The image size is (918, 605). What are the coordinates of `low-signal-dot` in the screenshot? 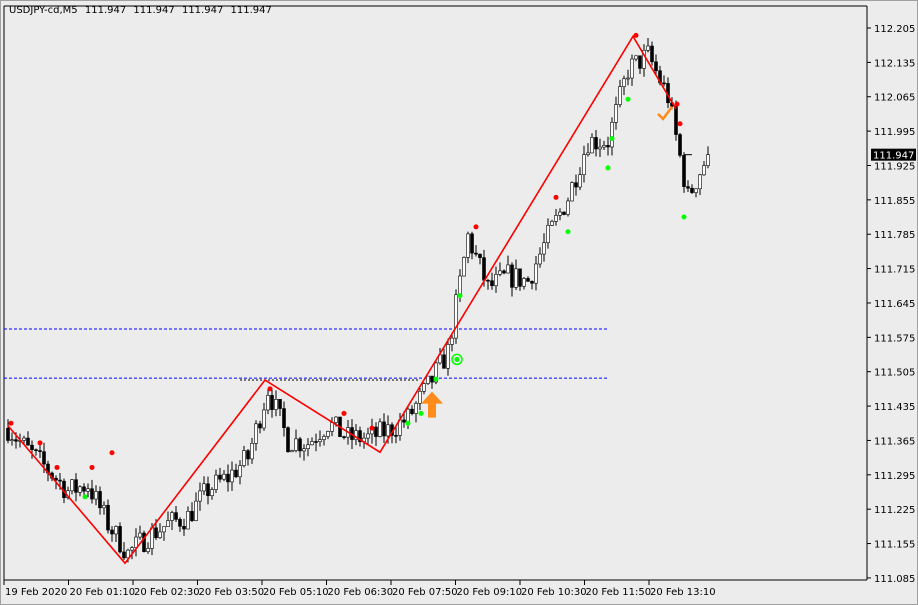 It's located at (436, 379).